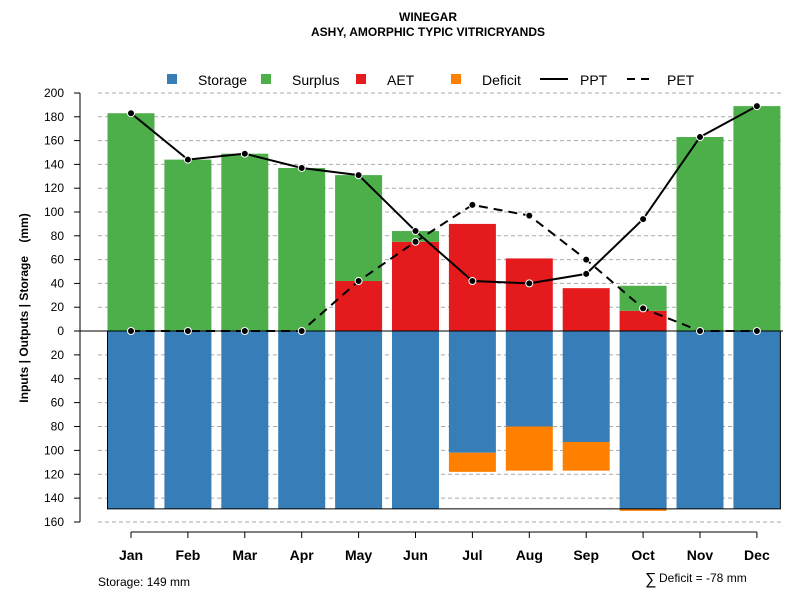 The height and width of the screenshot is (600, 800). I want to click on x-tick-label-jan: Jan, so click(131, 555).